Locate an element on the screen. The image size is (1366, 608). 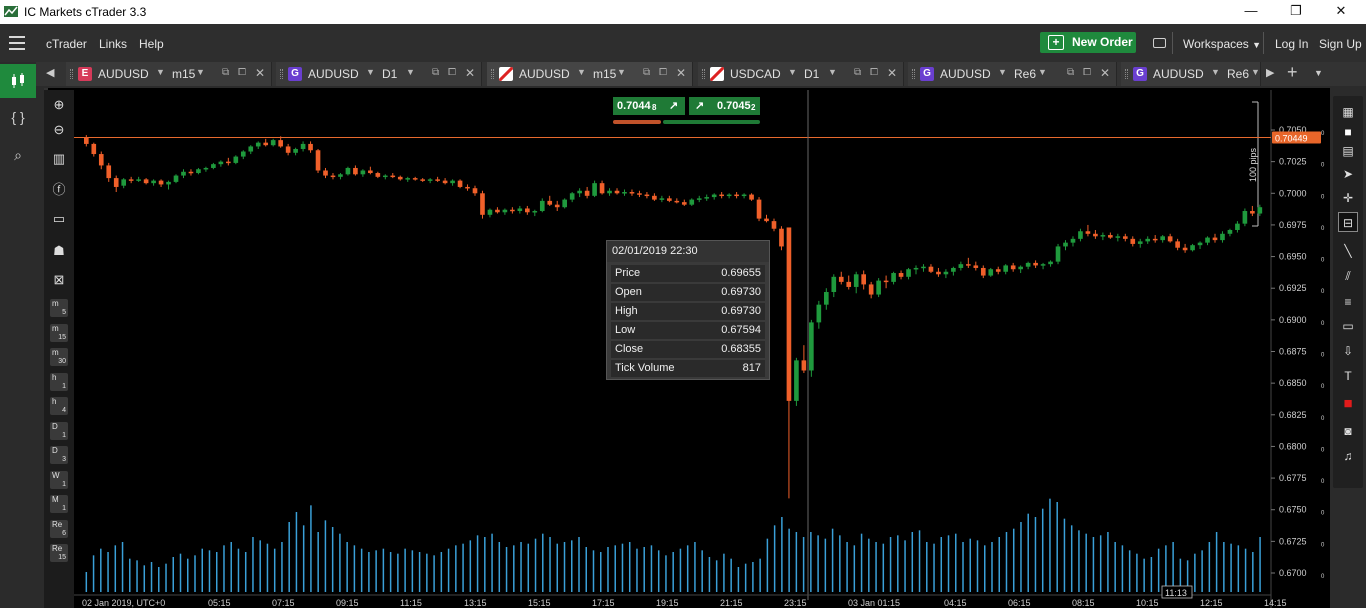
grid-icon: ▦ is located at coordinates (1348, 112).